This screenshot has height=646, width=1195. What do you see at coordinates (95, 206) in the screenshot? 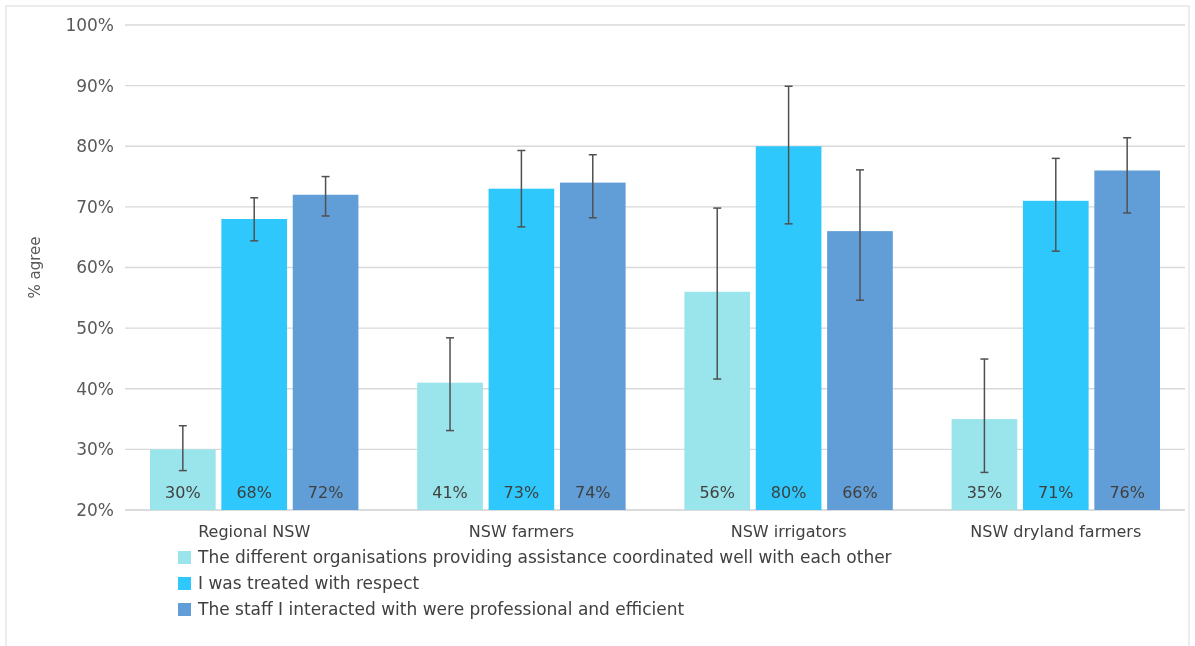
I see `y-tick-label: 70%` at bounding box center [95, 206].